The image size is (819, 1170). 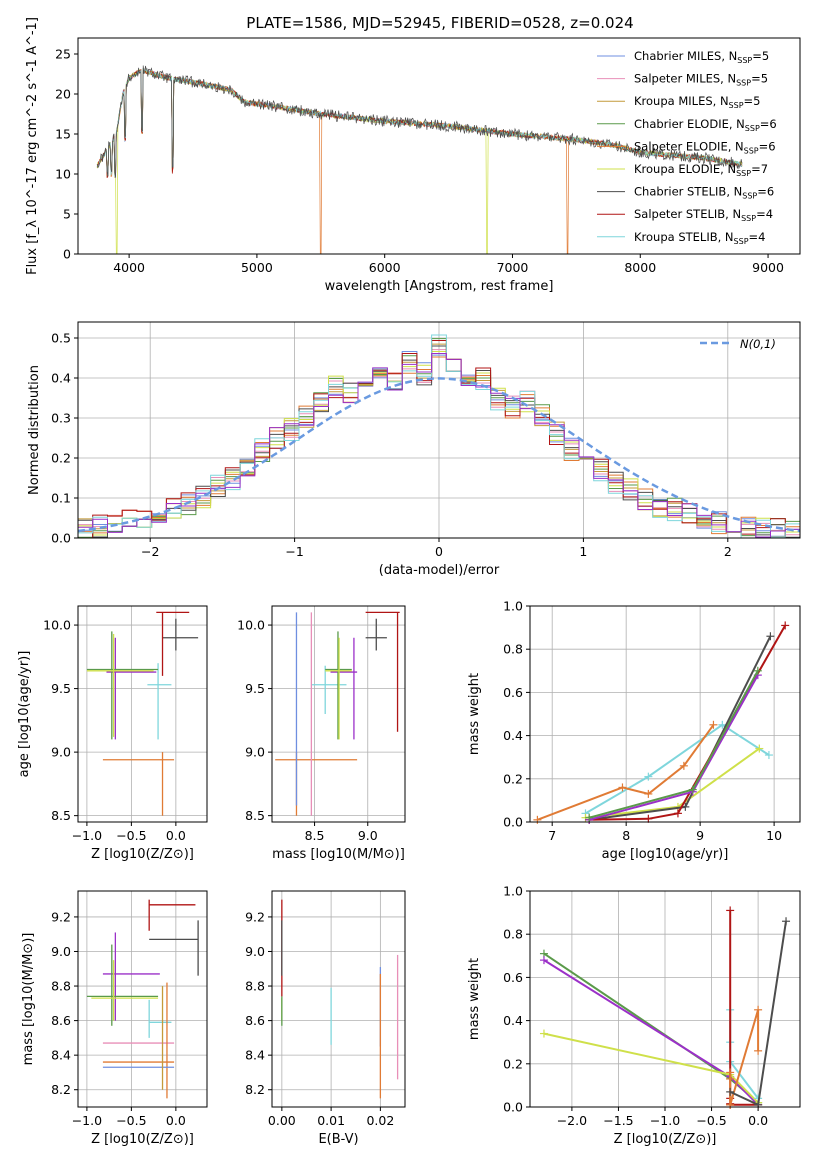 I want to click on massweight-Z-ytick-label: 0.8, so click(x=513, y=934).